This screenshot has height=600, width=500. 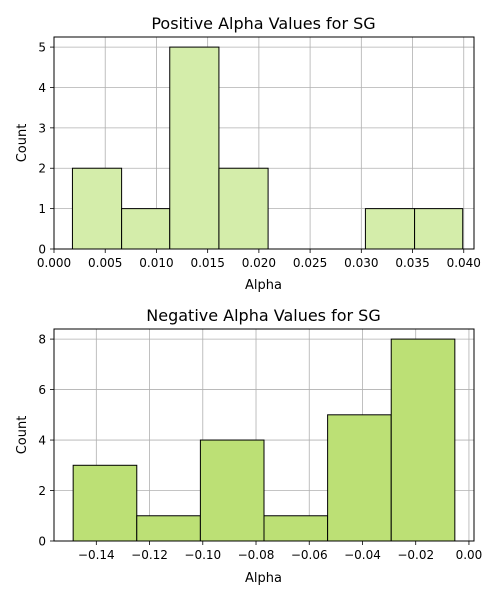 What do you see at coordinates (259, 263) in the screenshot?
I see `x-tick-label: 0.020` at bounding box center [259, 263].